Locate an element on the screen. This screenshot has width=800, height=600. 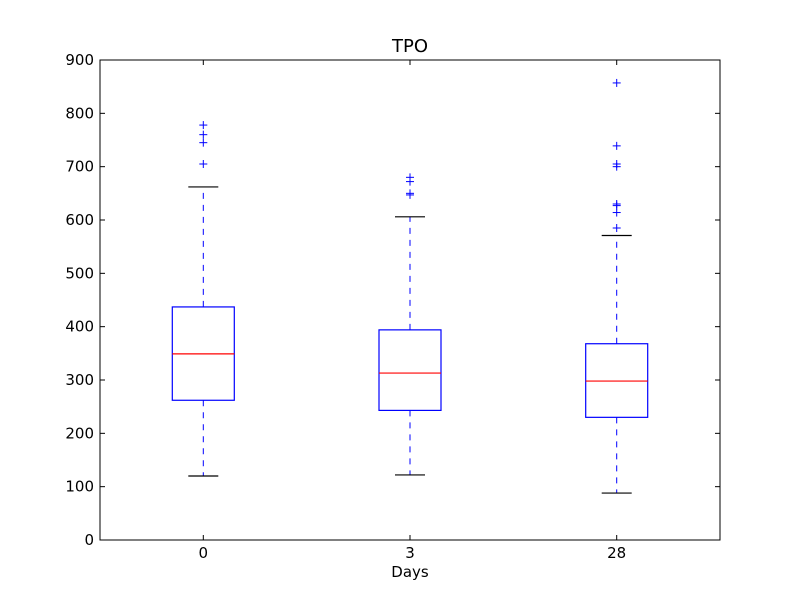
y-tick-label: 200 is located at coordinates (79, 433).